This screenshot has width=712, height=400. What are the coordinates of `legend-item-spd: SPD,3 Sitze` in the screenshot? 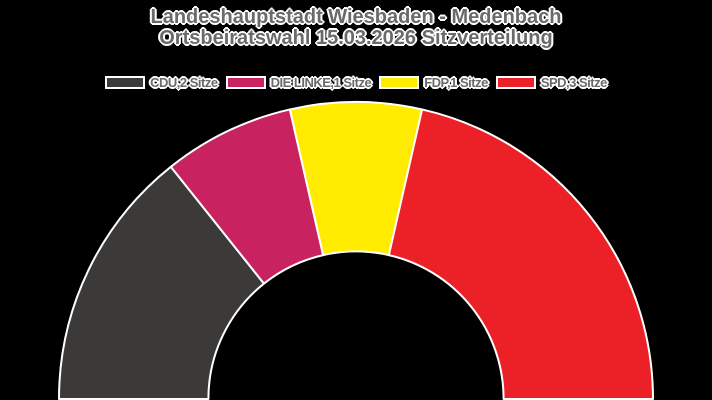 It's located at (551, 82).